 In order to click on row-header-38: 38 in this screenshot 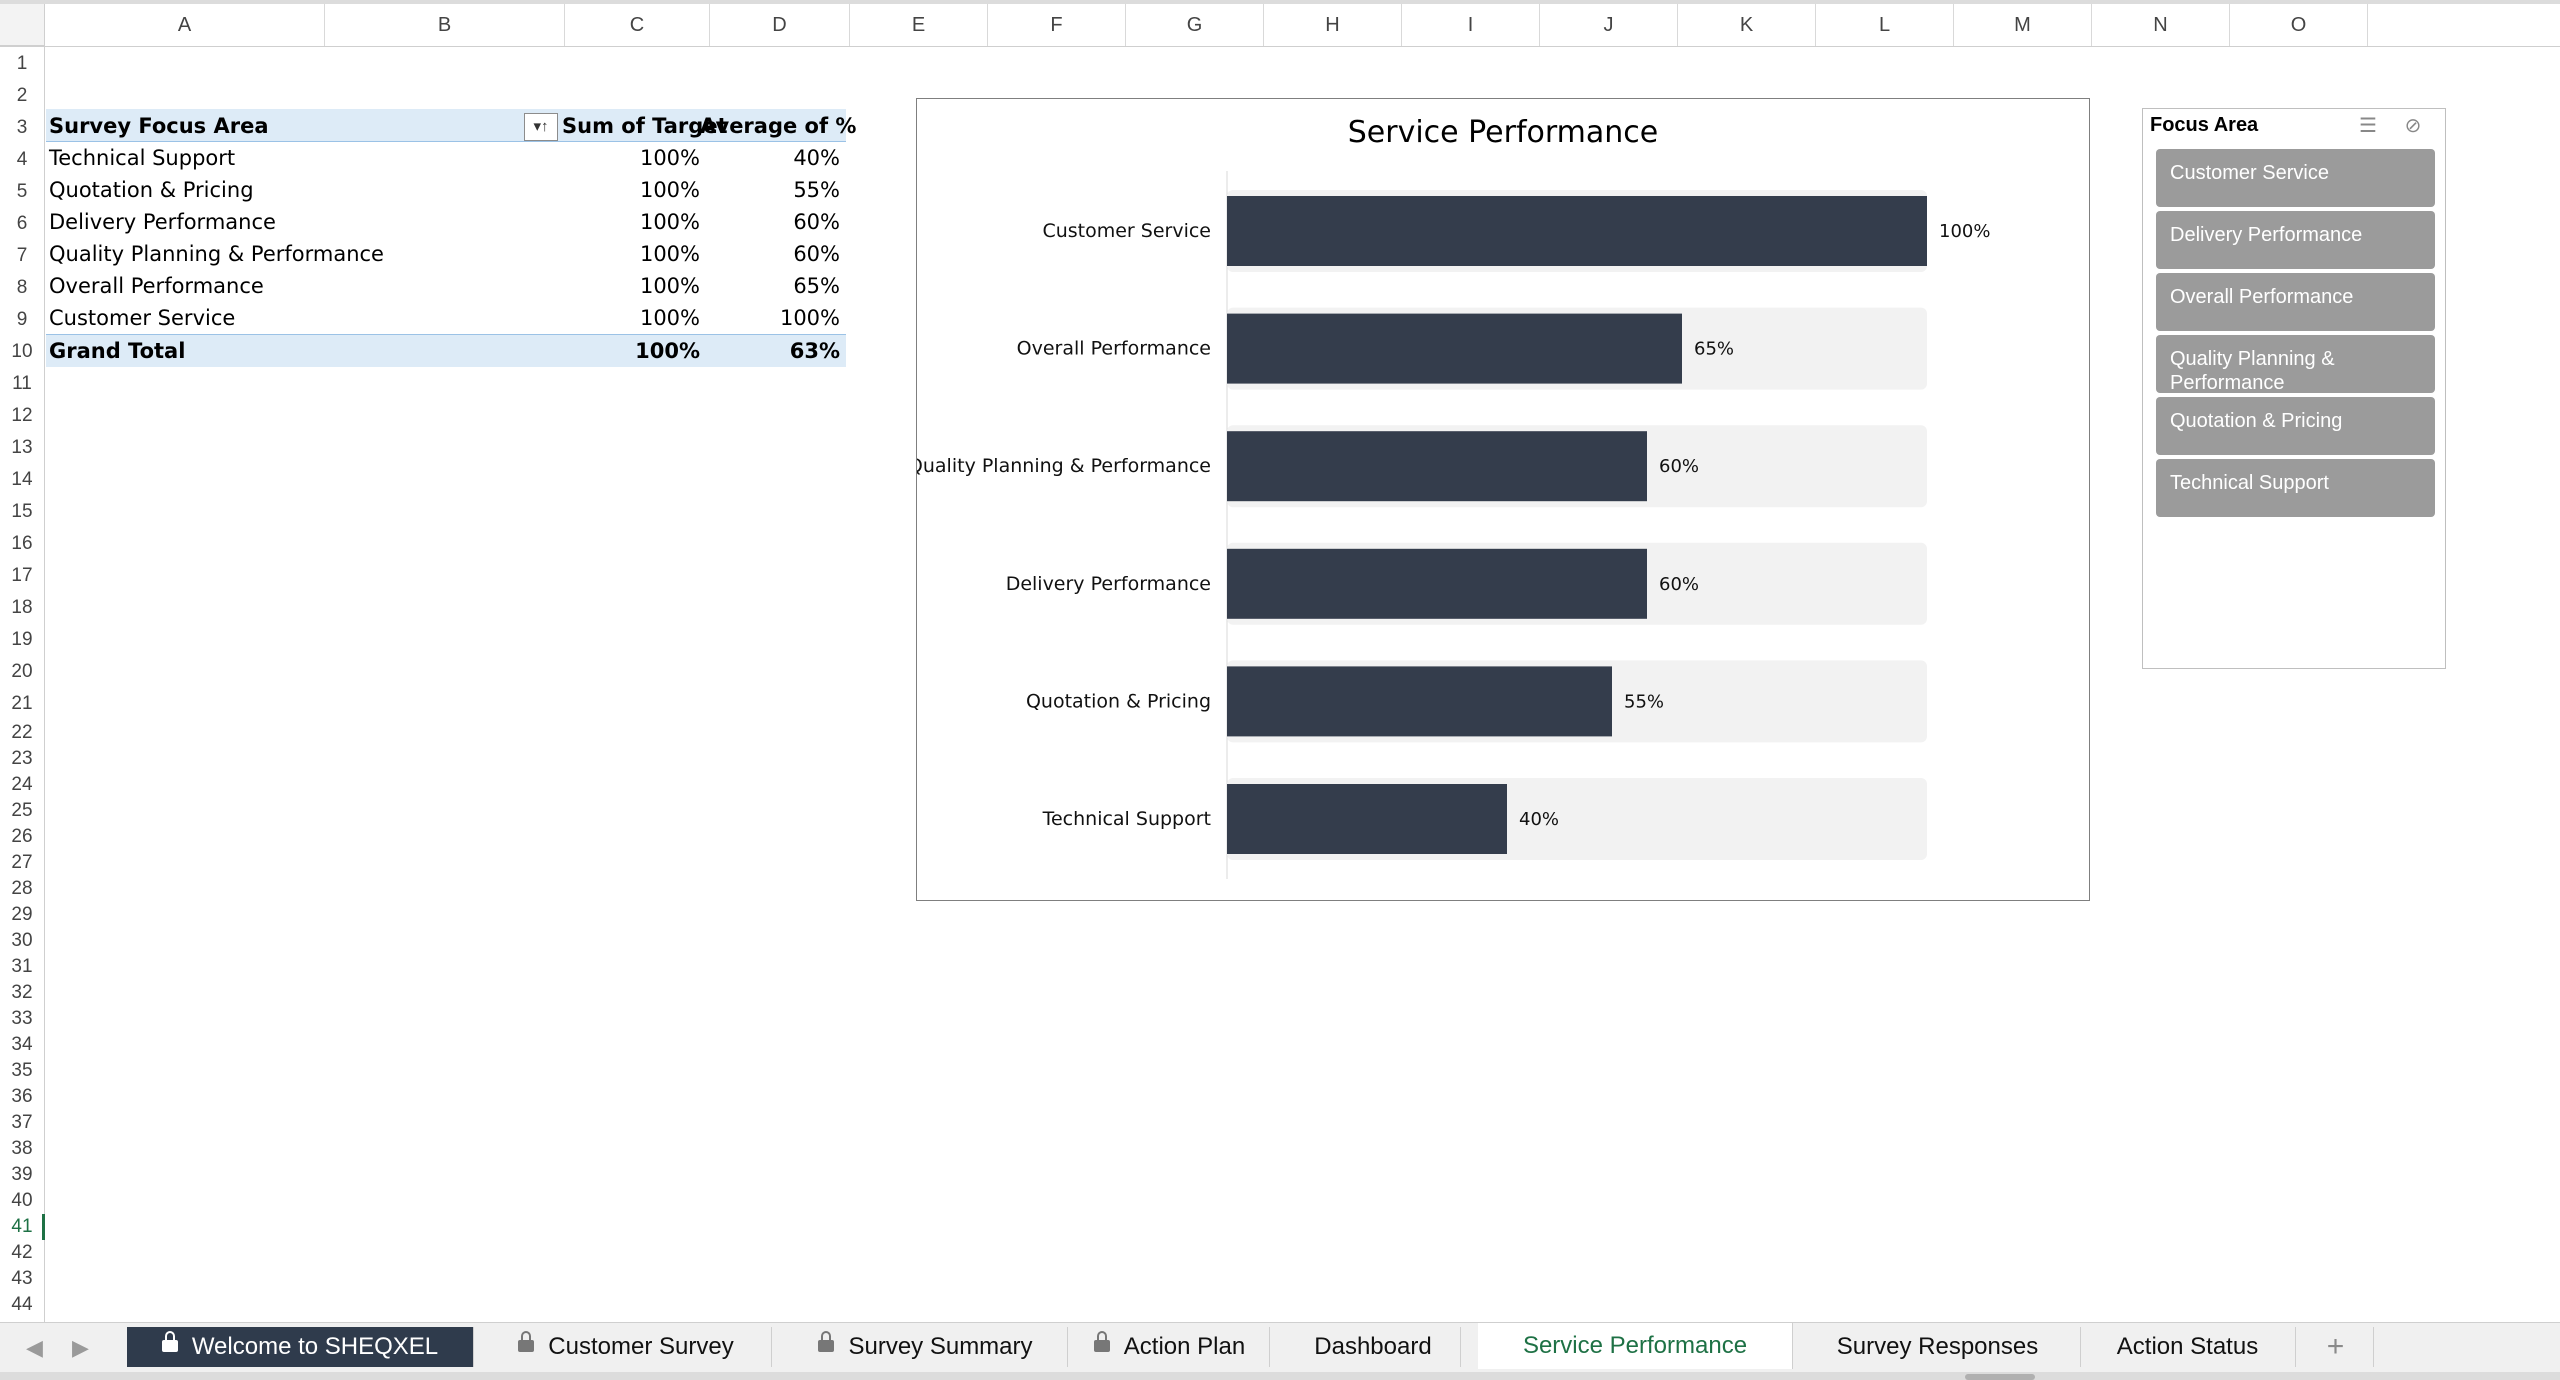, I will do `click(22, 1148)`.